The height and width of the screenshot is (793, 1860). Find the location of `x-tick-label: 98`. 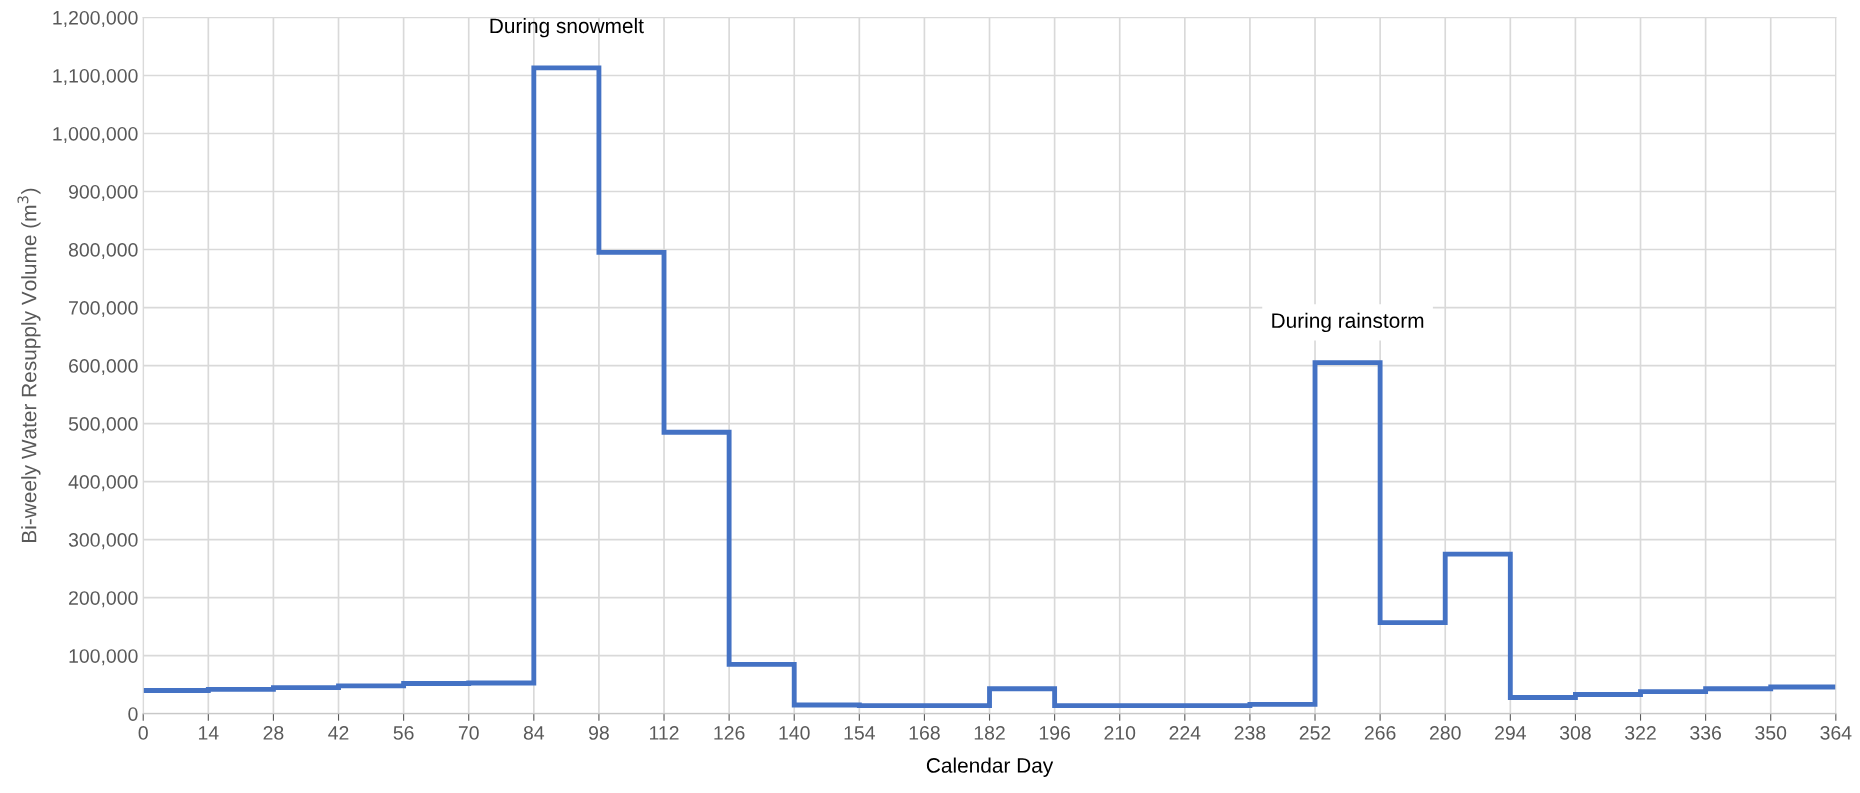

x-tick-label: 98 is located at coordinates (599, 733).